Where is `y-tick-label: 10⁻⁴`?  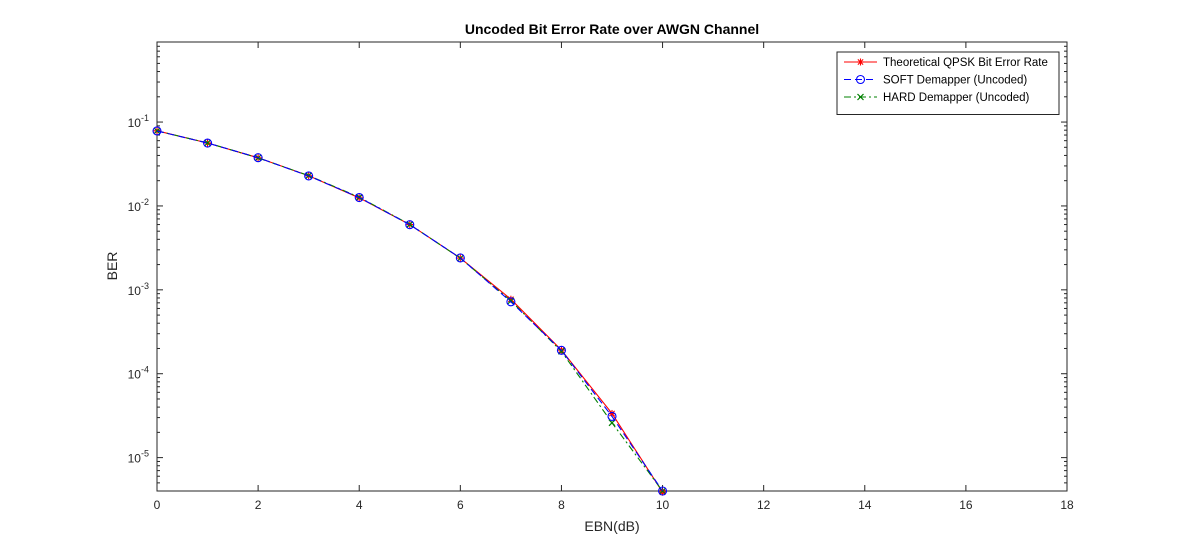 y-tick-label: 10⁻⁴ is located at coordinates (138, 373).